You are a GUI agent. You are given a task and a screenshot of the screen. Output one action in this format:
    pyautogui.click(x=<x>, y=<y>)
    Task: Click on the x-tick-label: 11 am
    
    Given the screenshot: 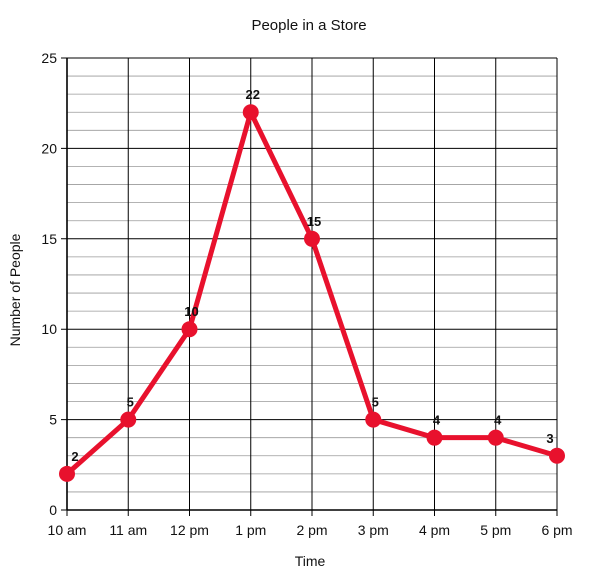 What is the action you would take?
    pyautogui.click(x=128, y=530)
    